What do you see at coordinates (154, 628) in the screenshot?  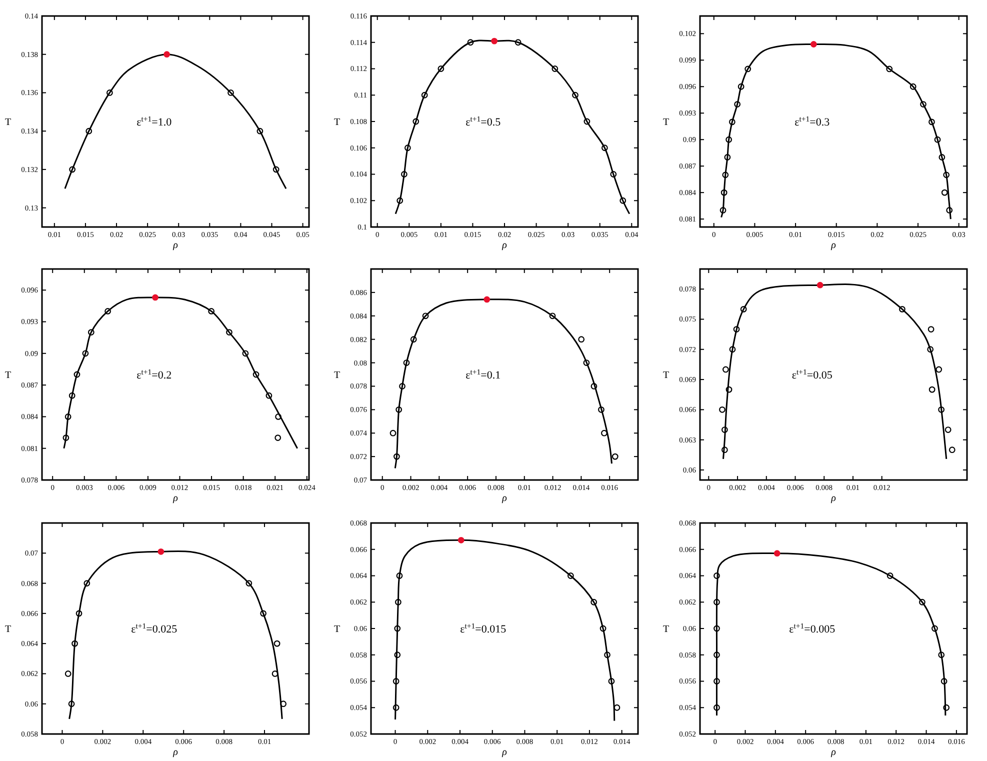 I see `annotation: ε$^{t+1}$=0.025` at bounding box center [154, 628].